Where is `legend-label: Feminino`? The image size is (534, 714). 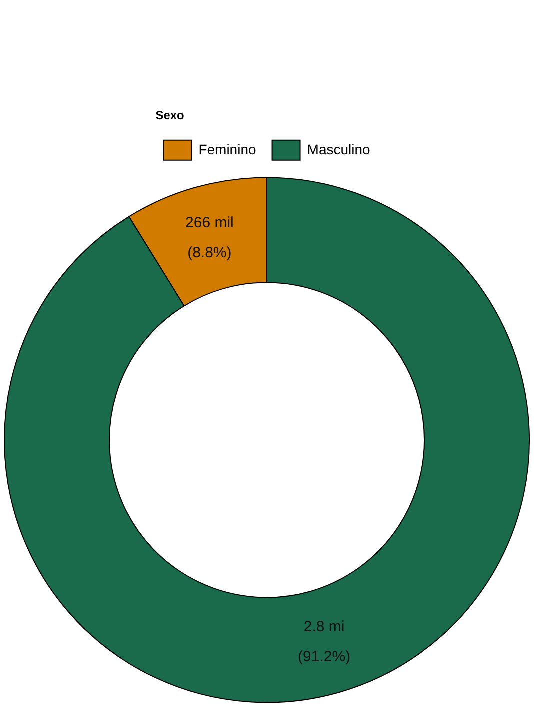
legend-label: Feminino is located at coordinates (227, 149).